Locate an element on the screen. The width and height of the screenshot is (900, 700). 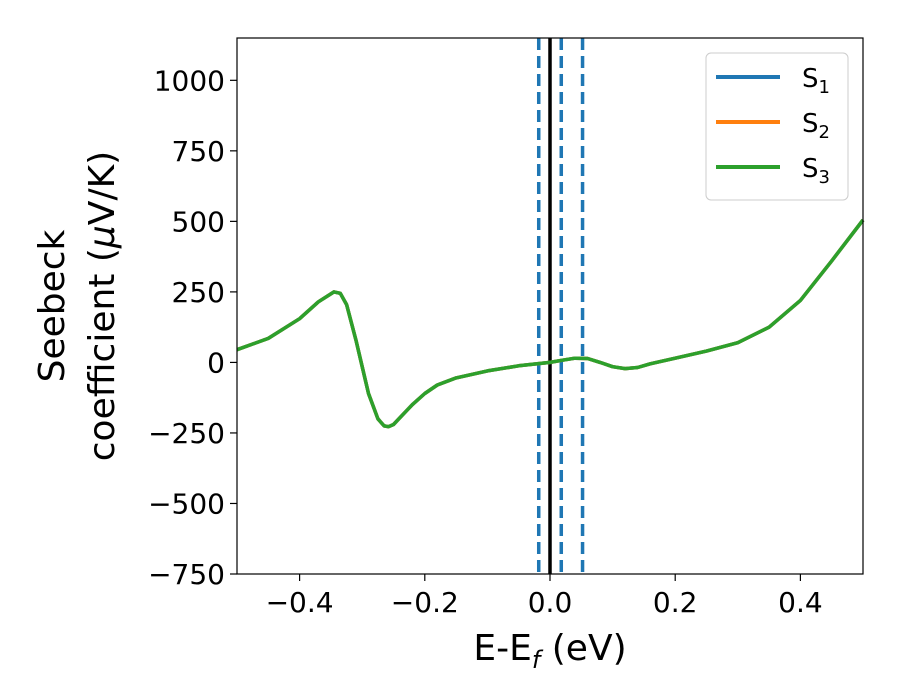
x-tick-label: 0.0 is located at coordinates (550, 602).